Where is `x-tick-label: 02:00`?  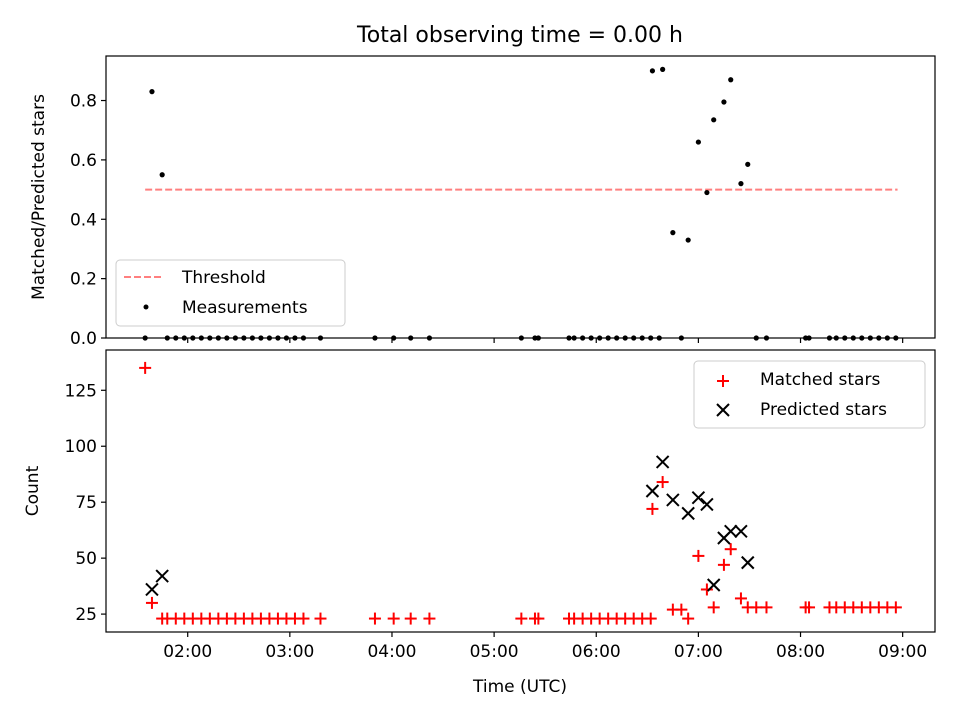 x-tick-label: 02:00 is located at coordinates (187, 652).